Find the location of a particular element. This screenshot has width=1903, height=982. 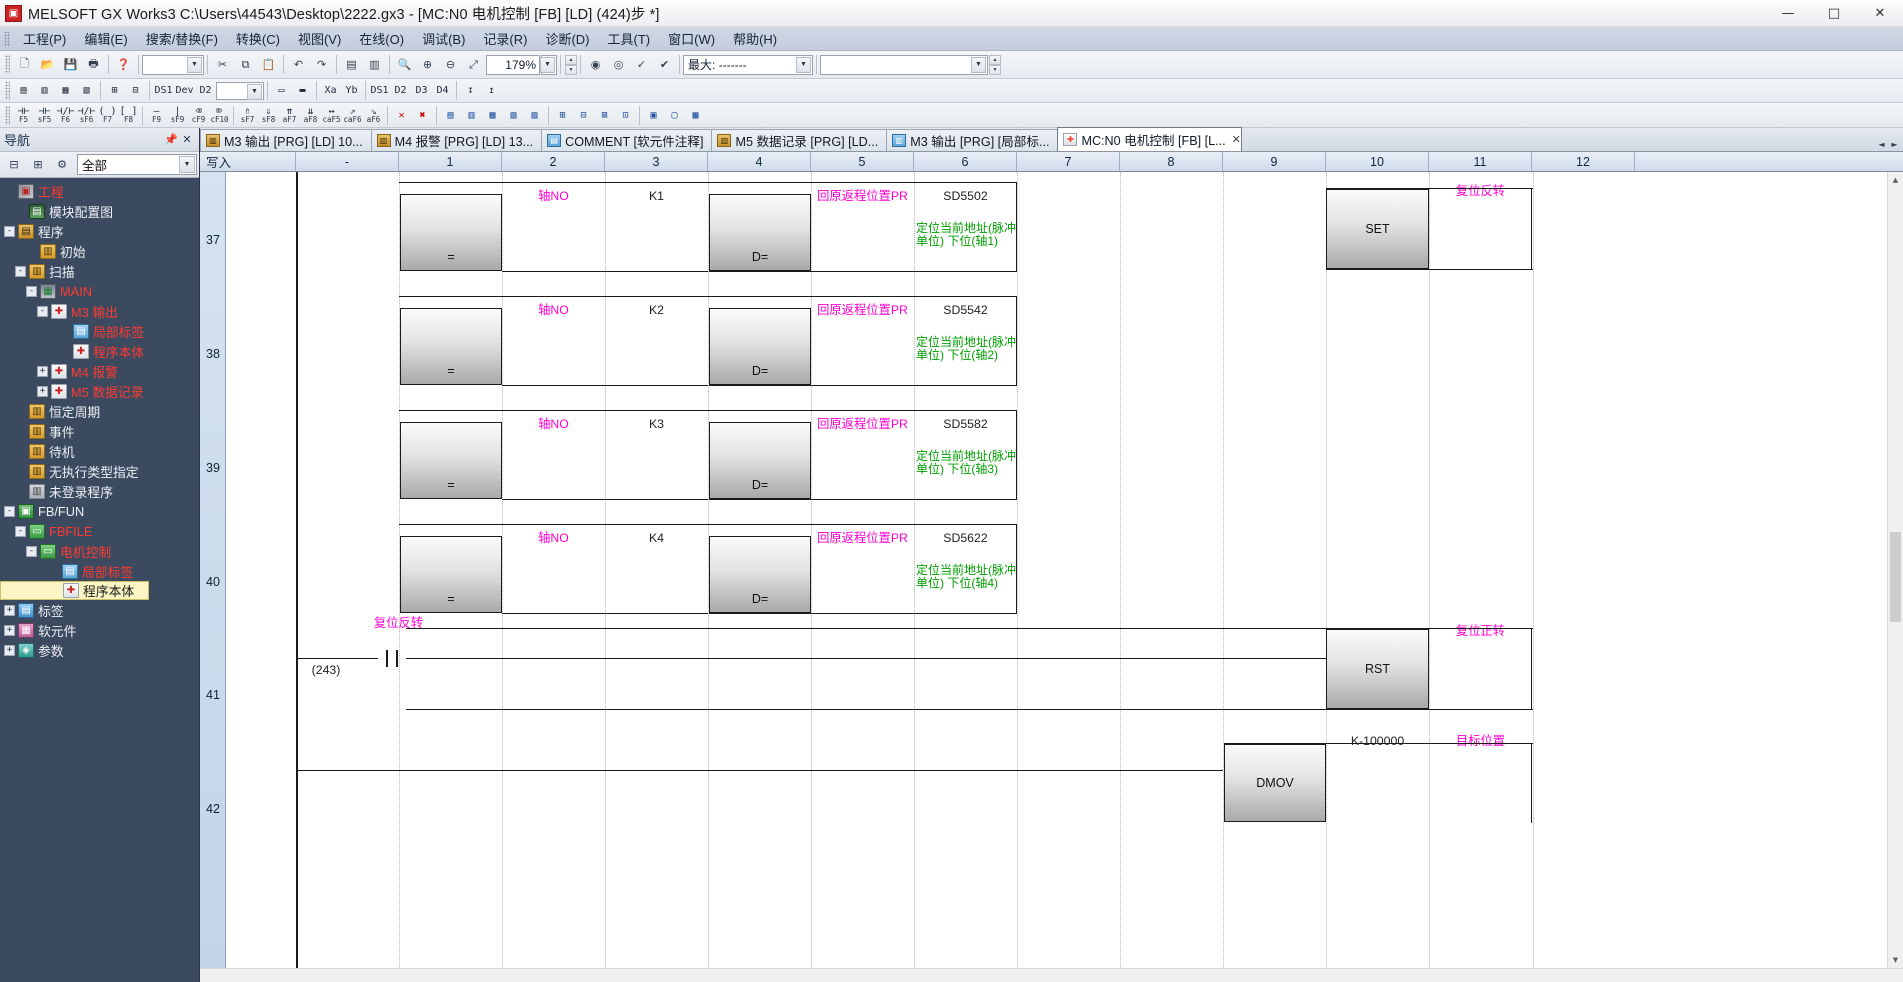

menu-item-project: 工程(P) is located at coordinates (45, 39).